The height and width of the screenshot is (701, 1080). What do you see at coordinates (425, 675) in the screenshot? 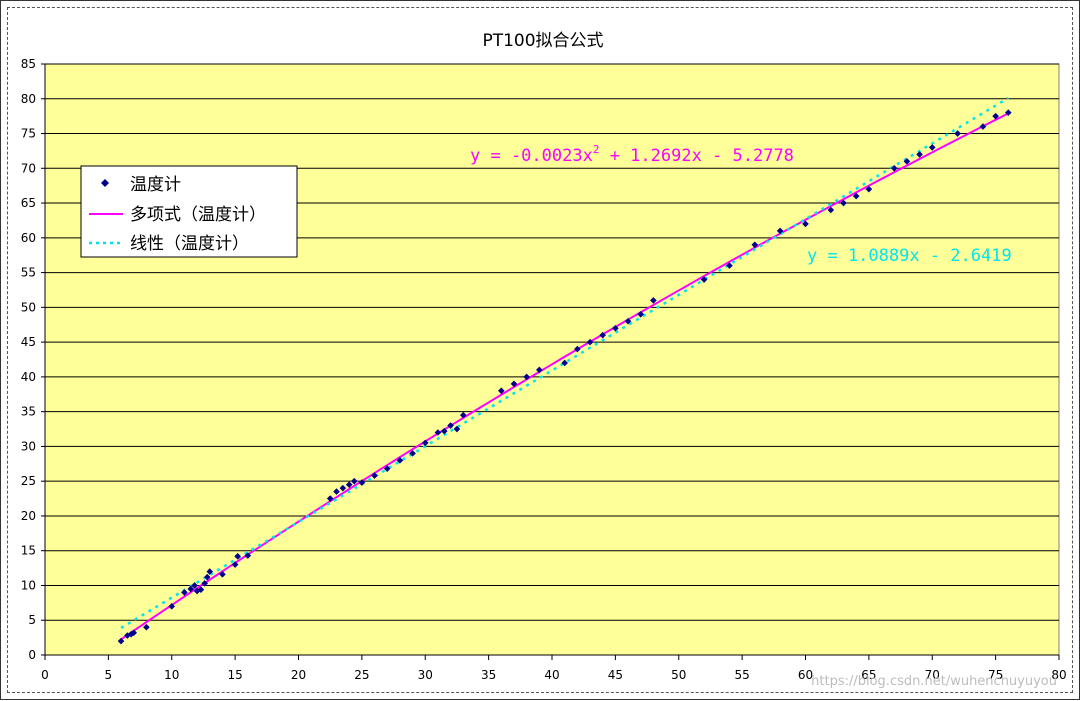
I see `x-tick-label: 30` at bounding box center [425, 675].